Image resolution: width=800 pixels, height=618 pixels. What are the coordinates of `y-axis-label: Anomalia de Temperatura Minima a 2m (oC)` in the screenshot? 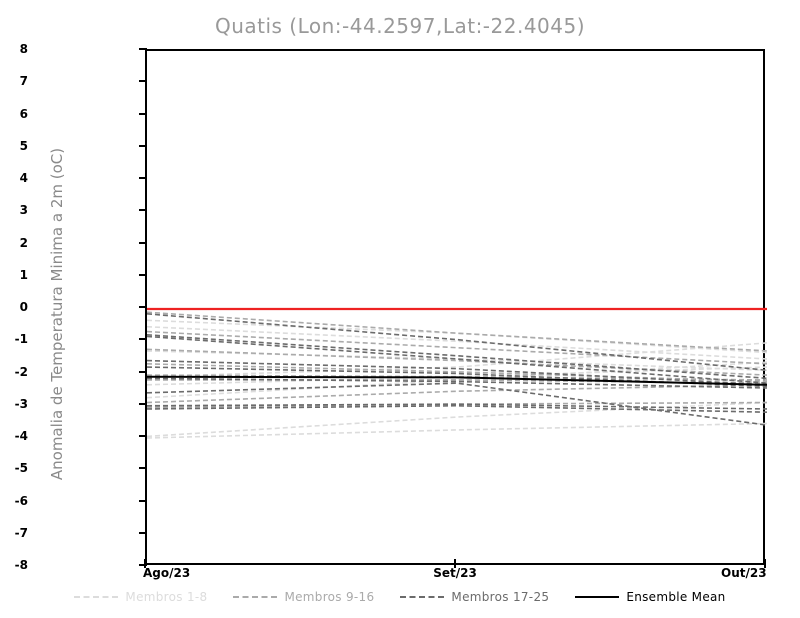 It's located at (57, 314).